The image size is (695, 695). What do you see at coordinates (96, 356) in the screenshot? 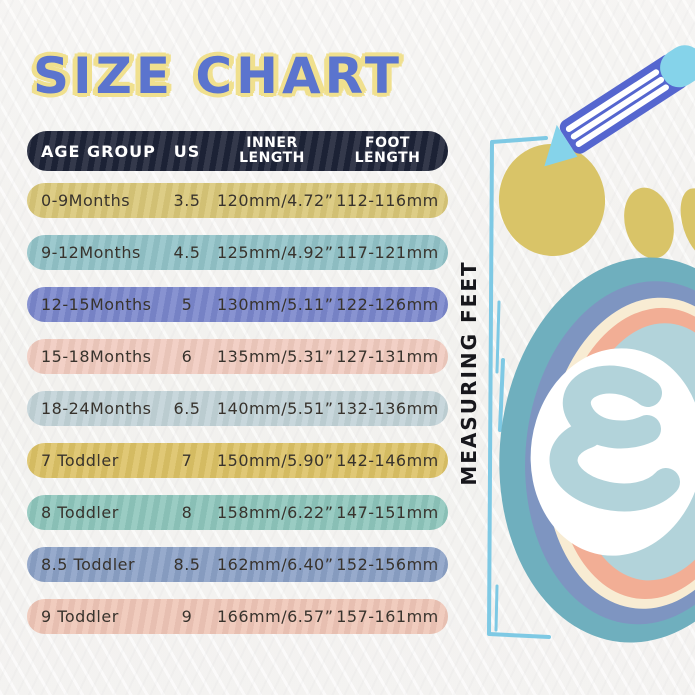
I see `cell-age-group: 15-18Months` at bounding box center [96, 356].